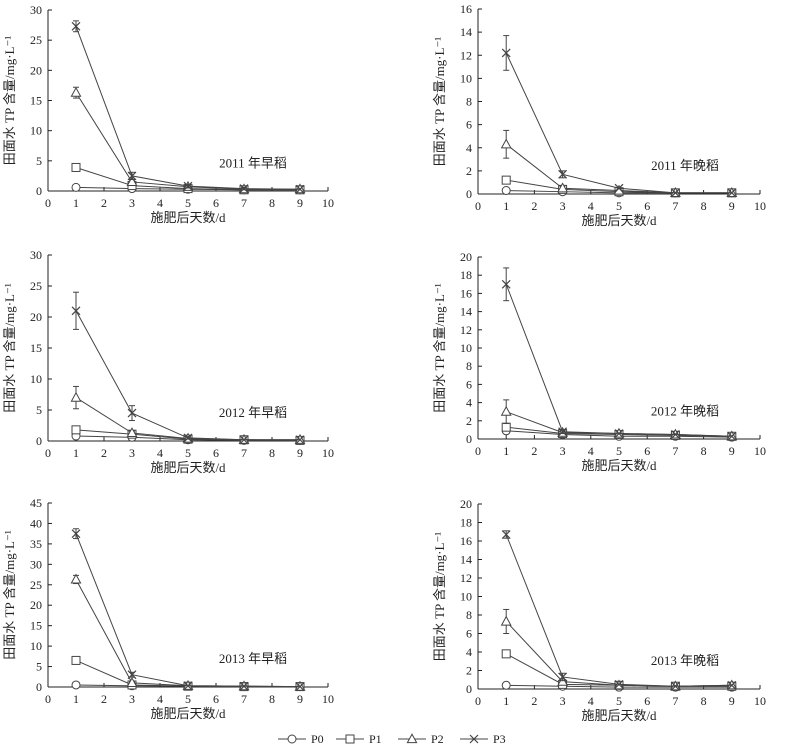  I want to click on y-tick-label: 30, so click(36, 10).